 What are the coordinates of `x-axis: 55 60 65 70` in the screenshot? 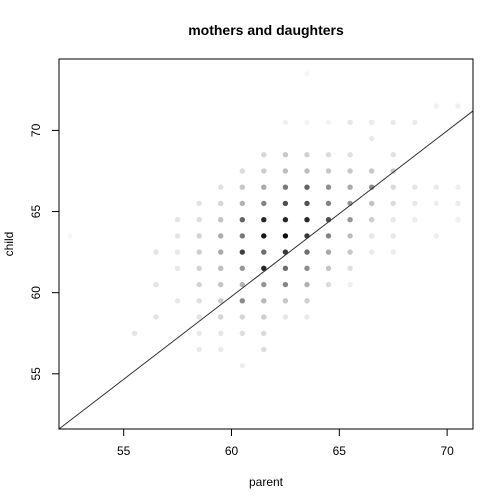 It's located at (285, 443).